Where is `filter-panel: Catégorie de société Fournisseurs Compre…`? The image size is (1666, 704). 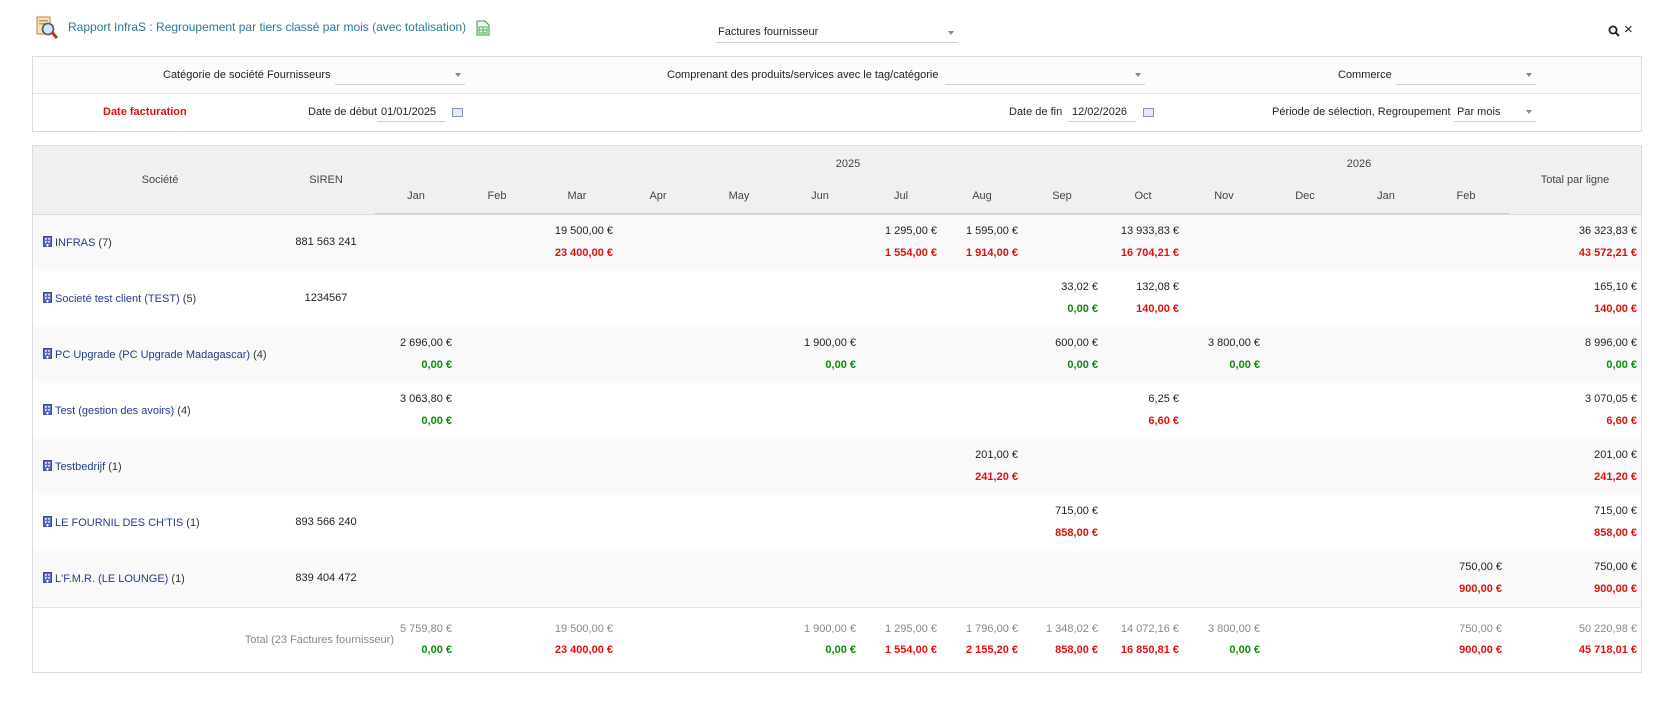 filter-panel: Catégorie de société Fournisseurs Compre… is located at coordinates (837, 94).